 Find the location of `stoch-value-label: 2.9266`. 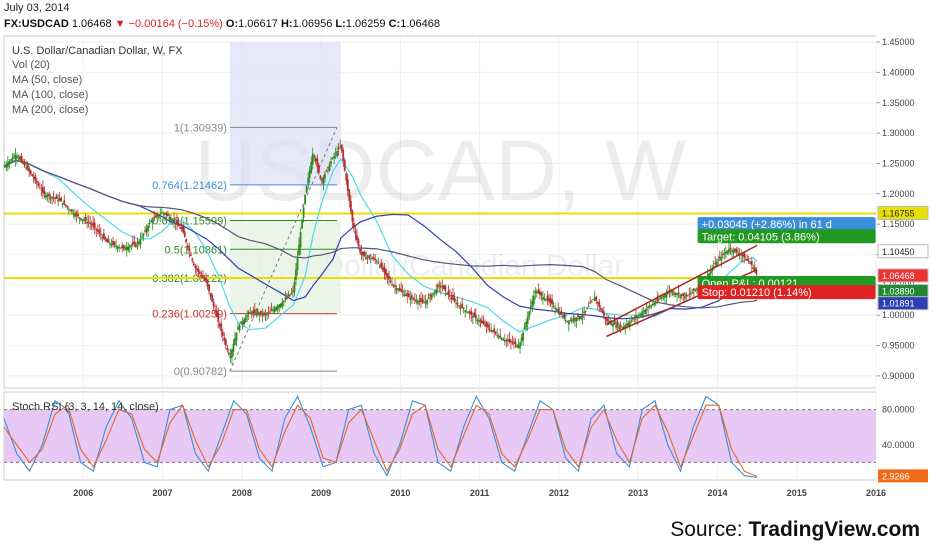

stoch-value-label: 2.9266 is located at coordinates (896, 476).